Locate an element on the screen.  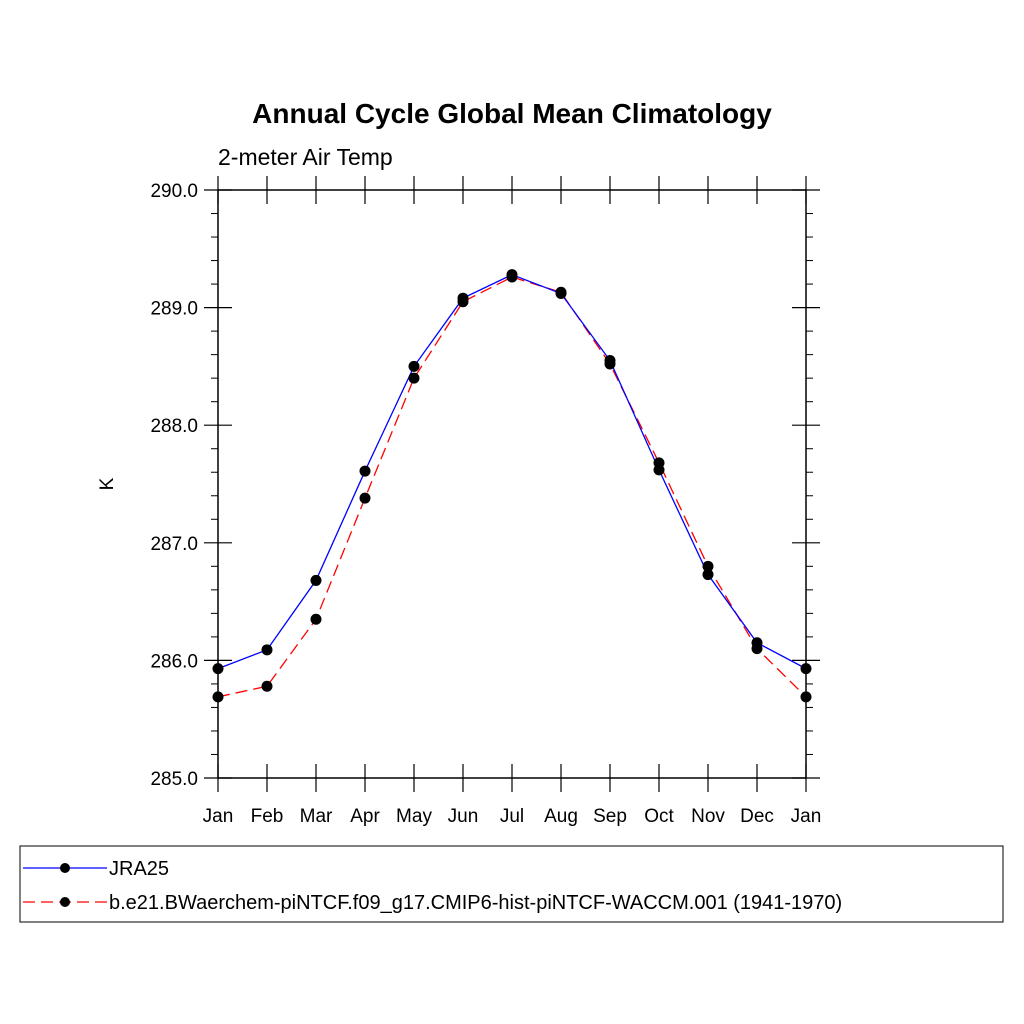
x-tick-label: May is located at coordinates (414, 816).